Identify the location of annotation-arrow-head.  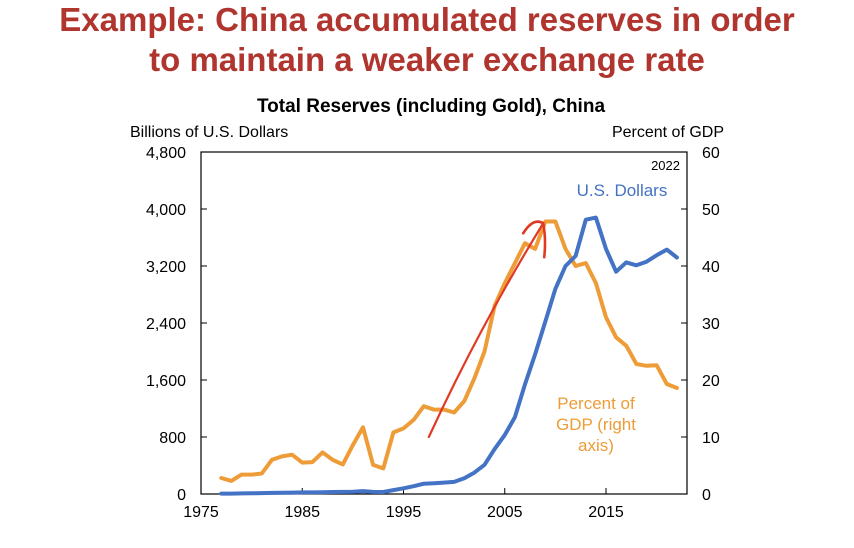
(534, 239).